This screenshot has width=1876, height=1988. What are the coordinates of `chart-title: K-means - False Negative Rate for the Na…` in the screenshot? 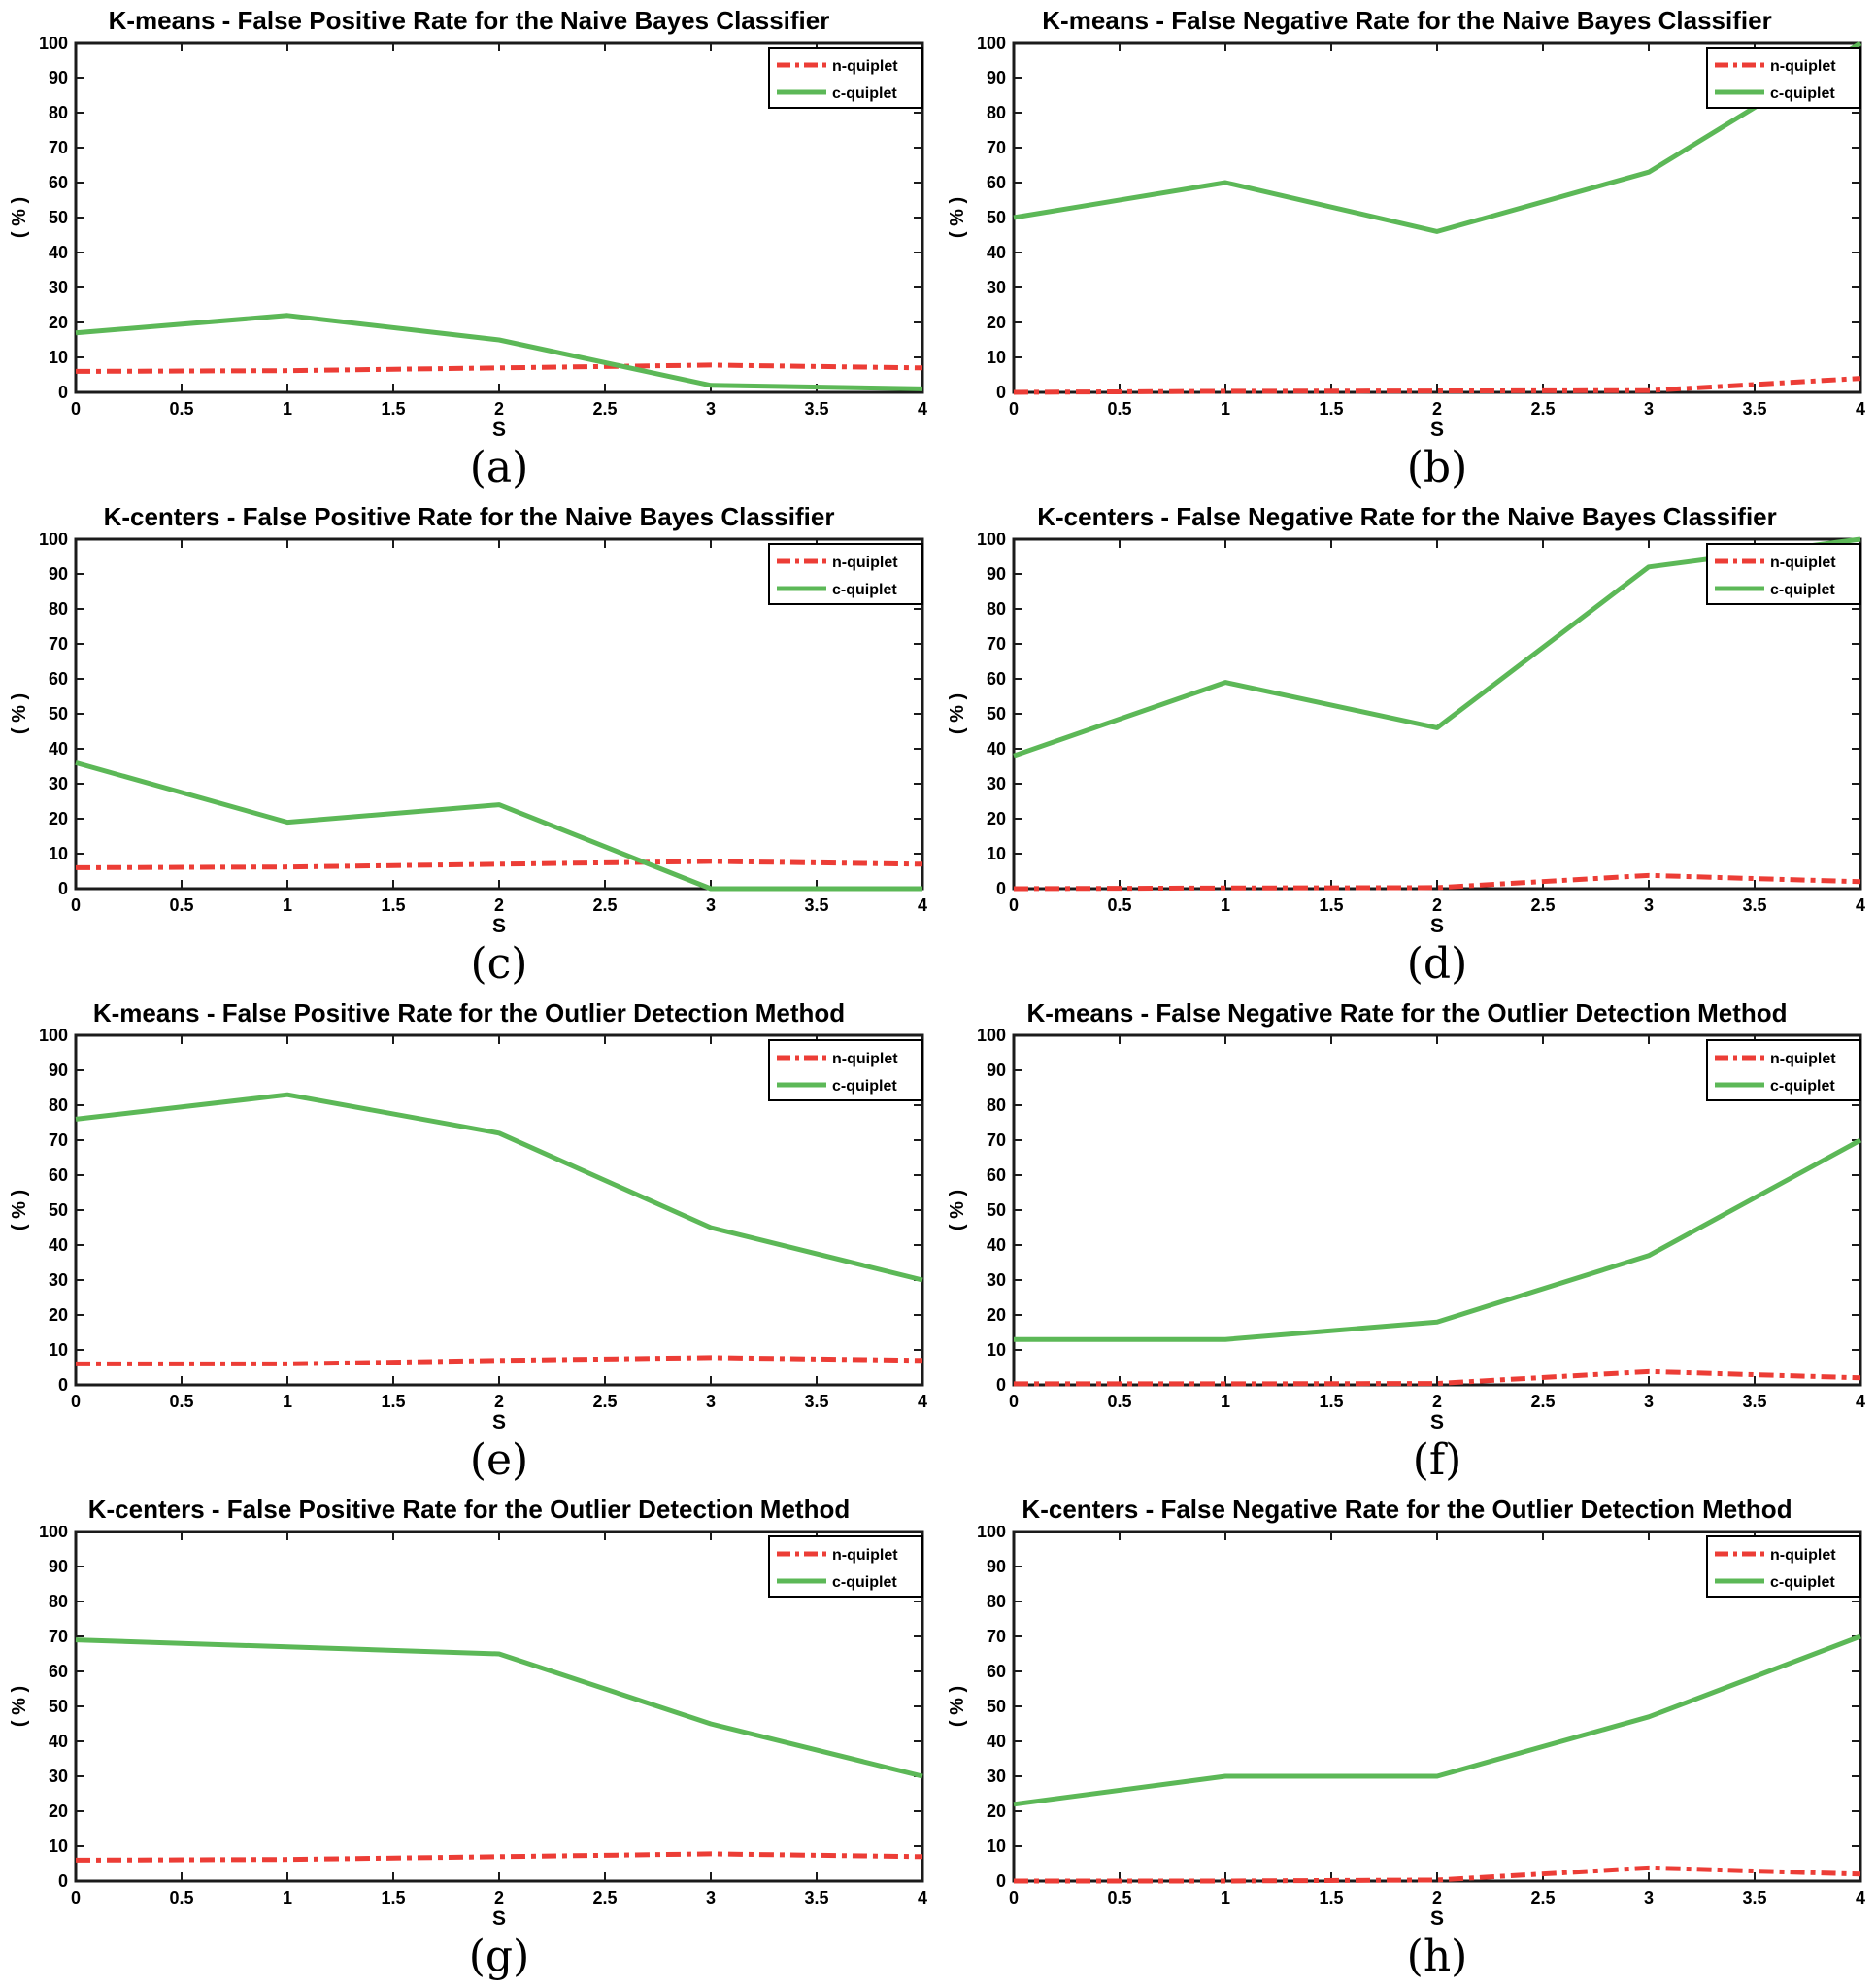 It's located at (1407, 20).